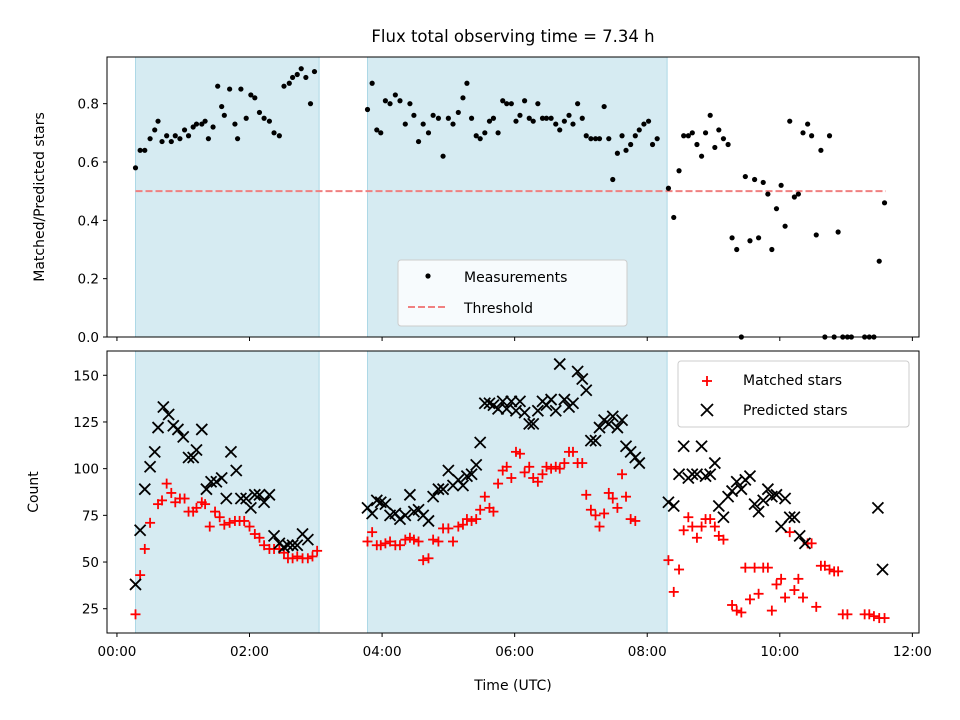  Describe the element at coordinates (512, 36) in the screenshot. I see `chart-title: Flux total observing time = 7.34 h` at that location.